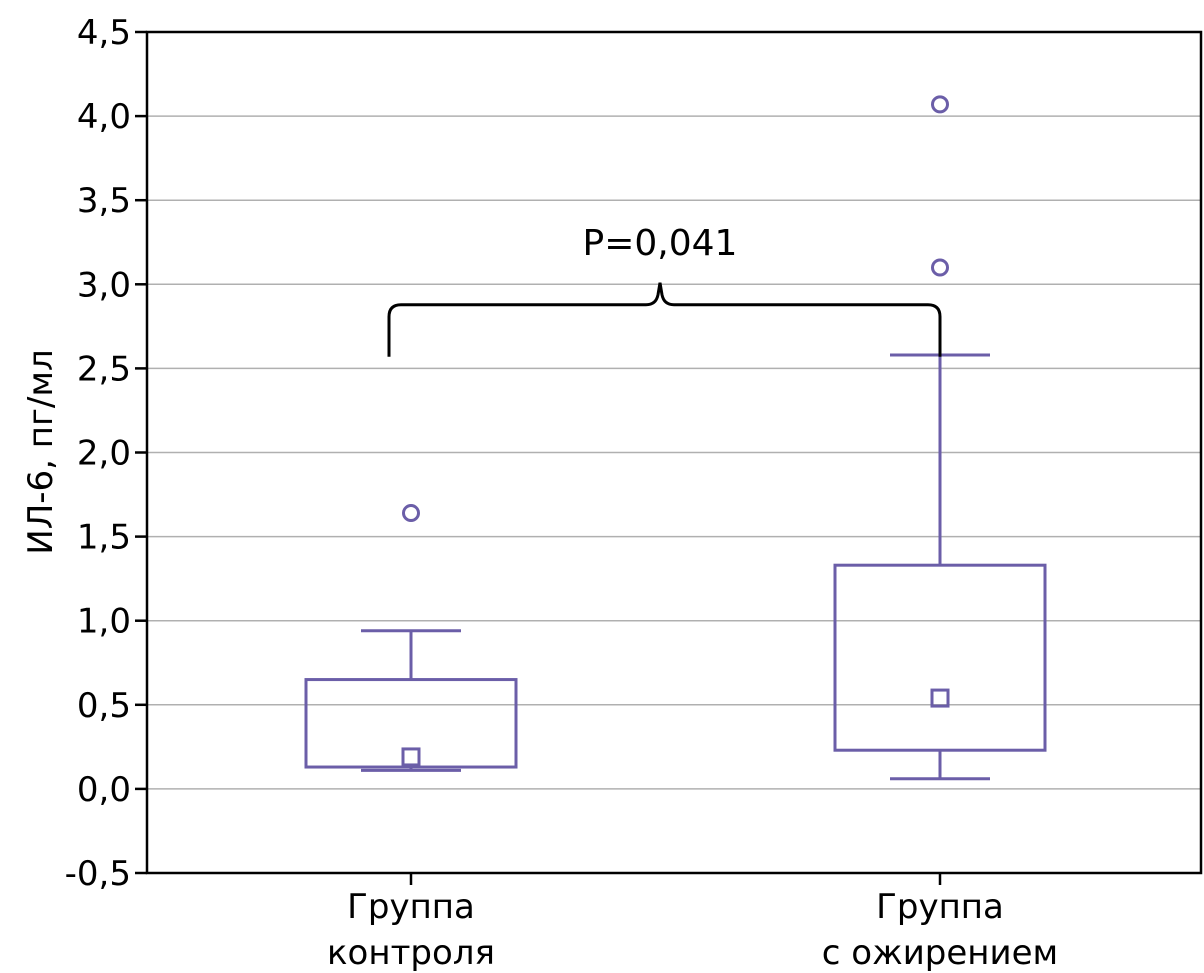 This screenshot has height=973, width=1204. I want to click on x-tick-label: с ожирением, so click(940, 953).